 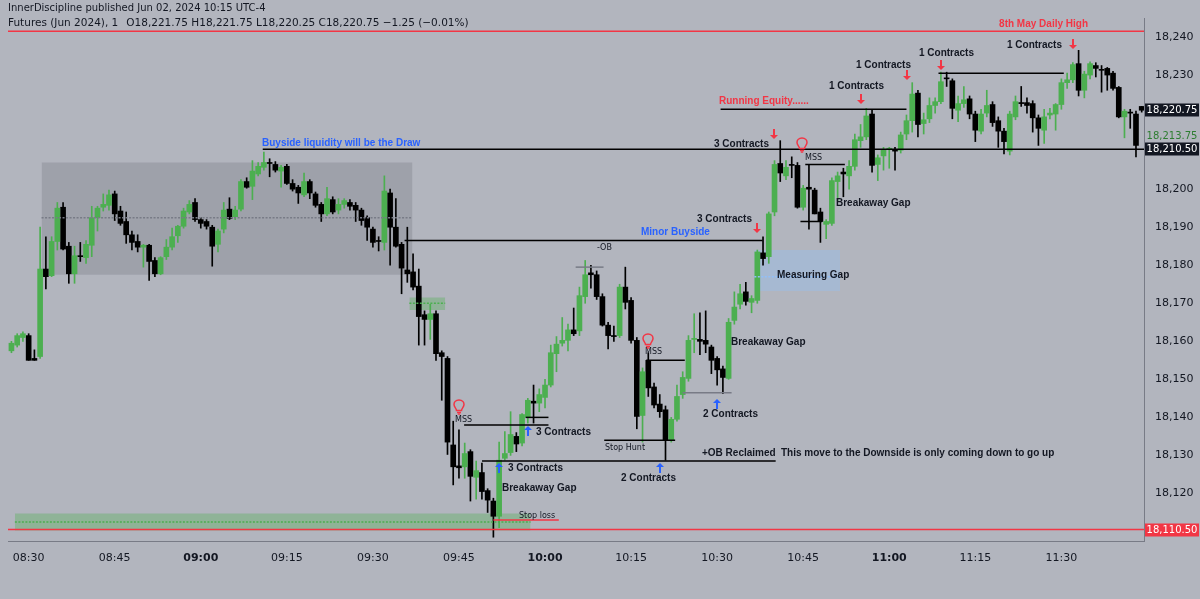 What do you see at coordinates (1174, 36) in the screenshot?
I see `y-tick-label: 18,240` at bounding box center [1174, 36].